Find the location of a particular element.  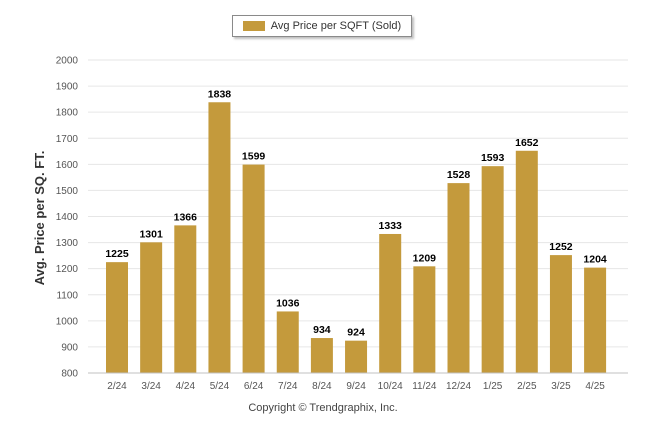

legend-label: Avg Price per SQFT (Sold) is located at coordinates (336, 26).